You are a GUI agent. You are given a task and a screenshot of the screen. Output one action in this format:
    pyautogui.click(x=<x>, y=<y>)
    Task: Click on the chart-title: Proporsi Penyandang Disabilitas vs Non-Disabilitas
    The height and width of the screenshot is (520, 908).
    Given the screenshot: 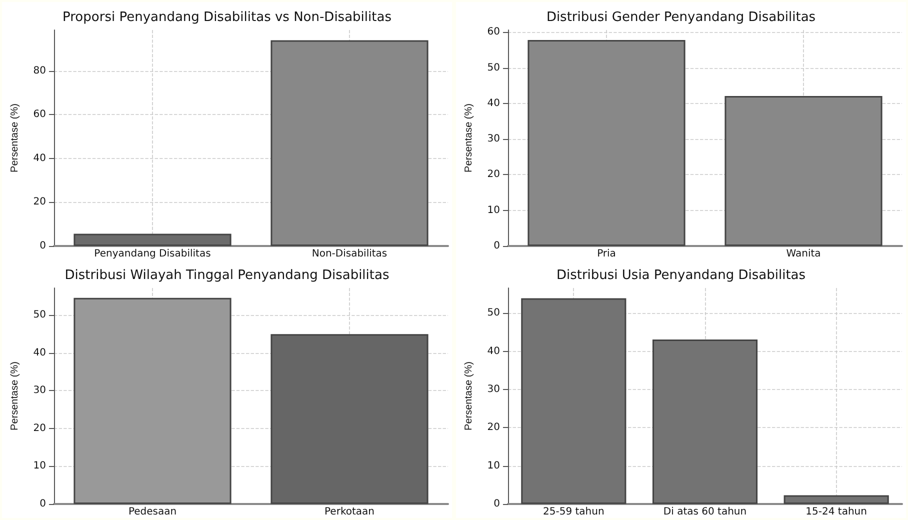 What is the action you would take?
    pyautogui.click(x=227, y=17)
    